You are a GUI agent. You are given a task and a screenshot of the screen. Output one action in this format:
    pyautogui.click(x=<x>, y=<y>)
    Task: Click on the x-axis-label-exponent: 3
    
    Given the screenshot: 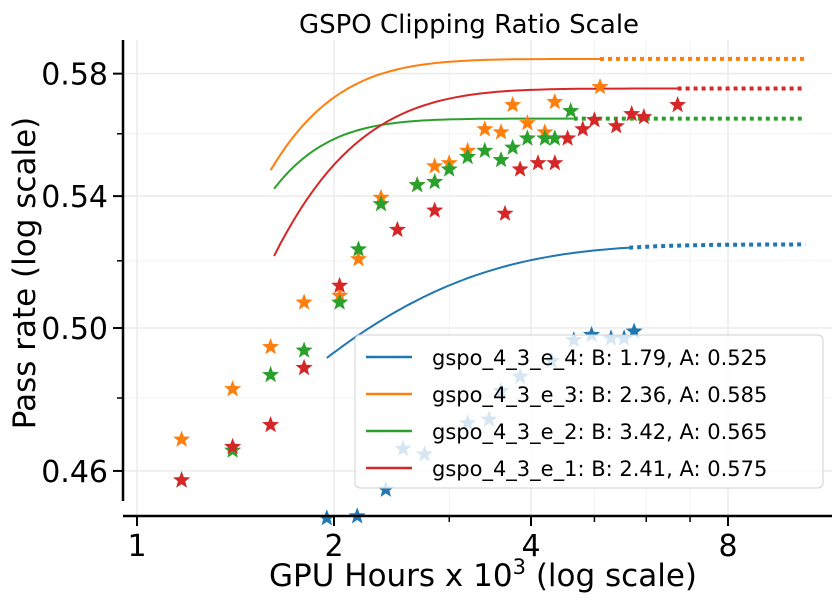 What is the action you would take?
    pyautogui.click(x=519, y=567)
    